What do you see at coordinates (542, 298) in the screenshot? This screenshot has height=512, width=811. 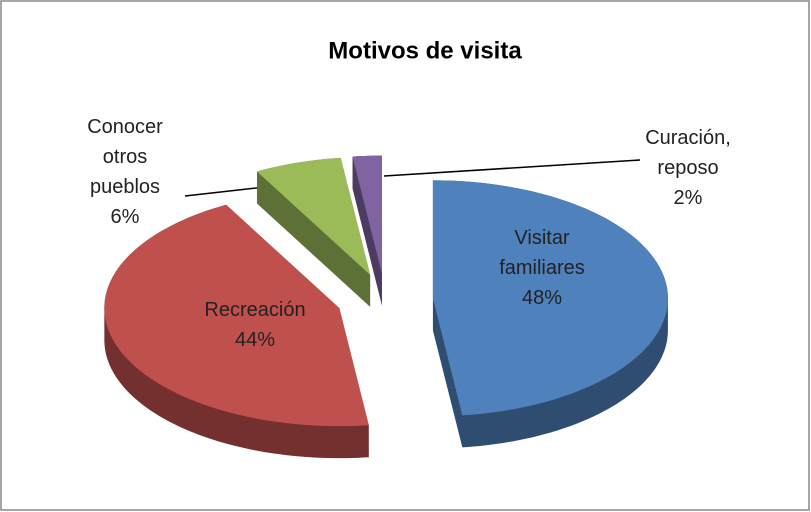 I see `value-label: 48%` at bounding box center [542, 298].